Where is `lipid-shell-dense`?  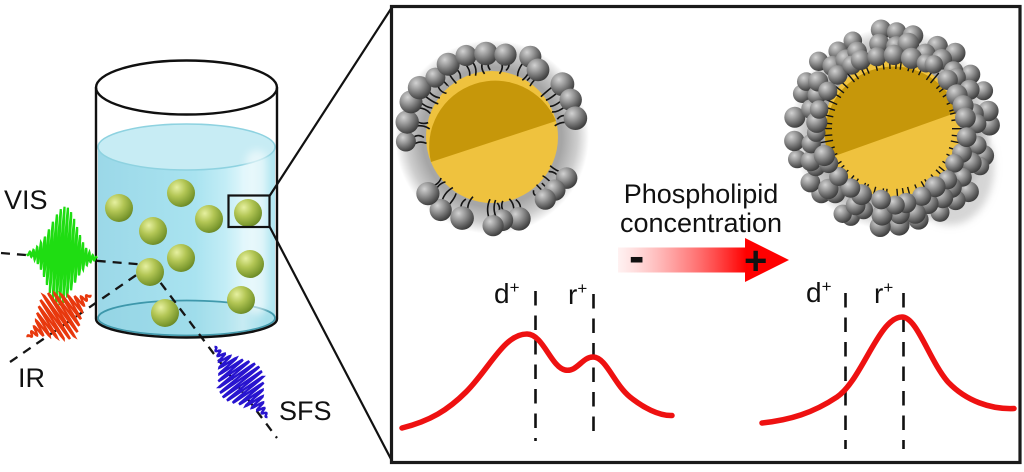 lipid-shell-dense is located at coordinates (892, 128).